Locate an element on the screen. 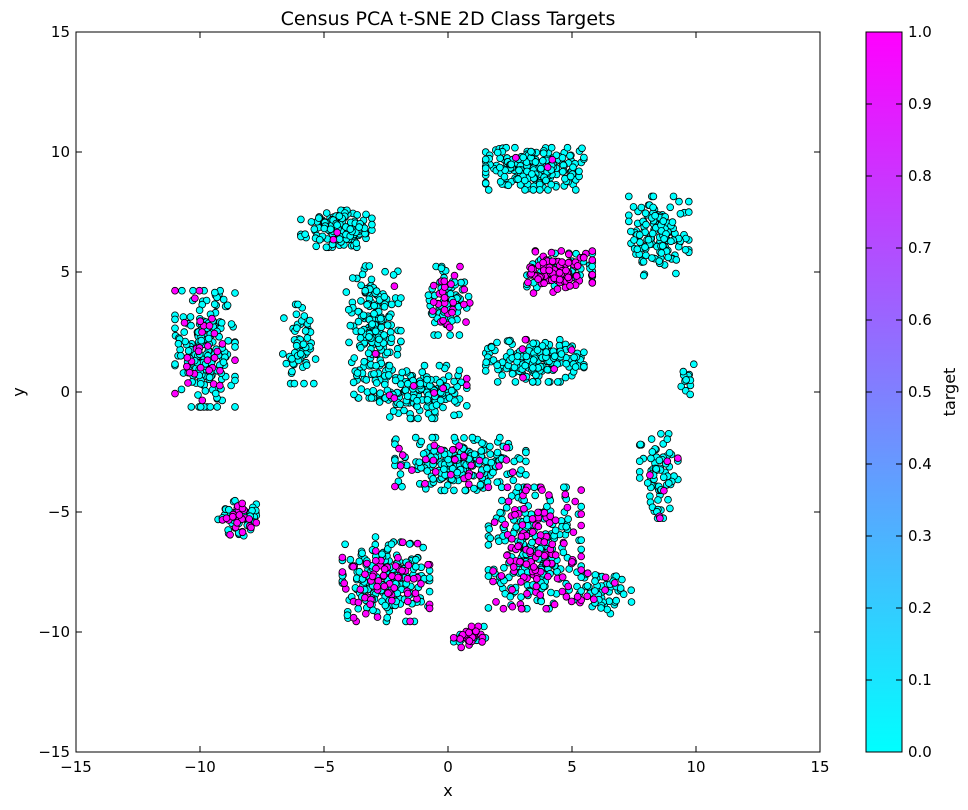 The width and height of the screenshot is (968, 810). colorbar-tick-label: 0.9 is located at coordinates (920, 104).